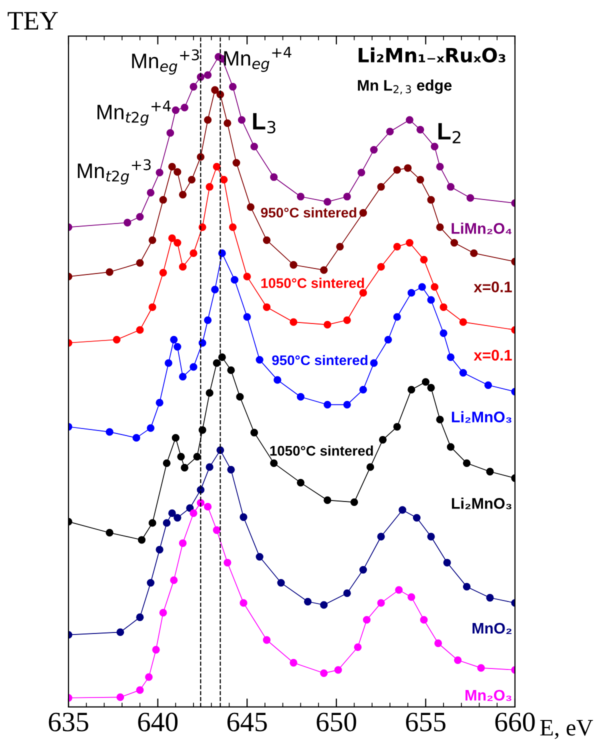  I want to click on chart-title: Li₂Mn₁₋ₓRuₓO₃, so click(432, 54).